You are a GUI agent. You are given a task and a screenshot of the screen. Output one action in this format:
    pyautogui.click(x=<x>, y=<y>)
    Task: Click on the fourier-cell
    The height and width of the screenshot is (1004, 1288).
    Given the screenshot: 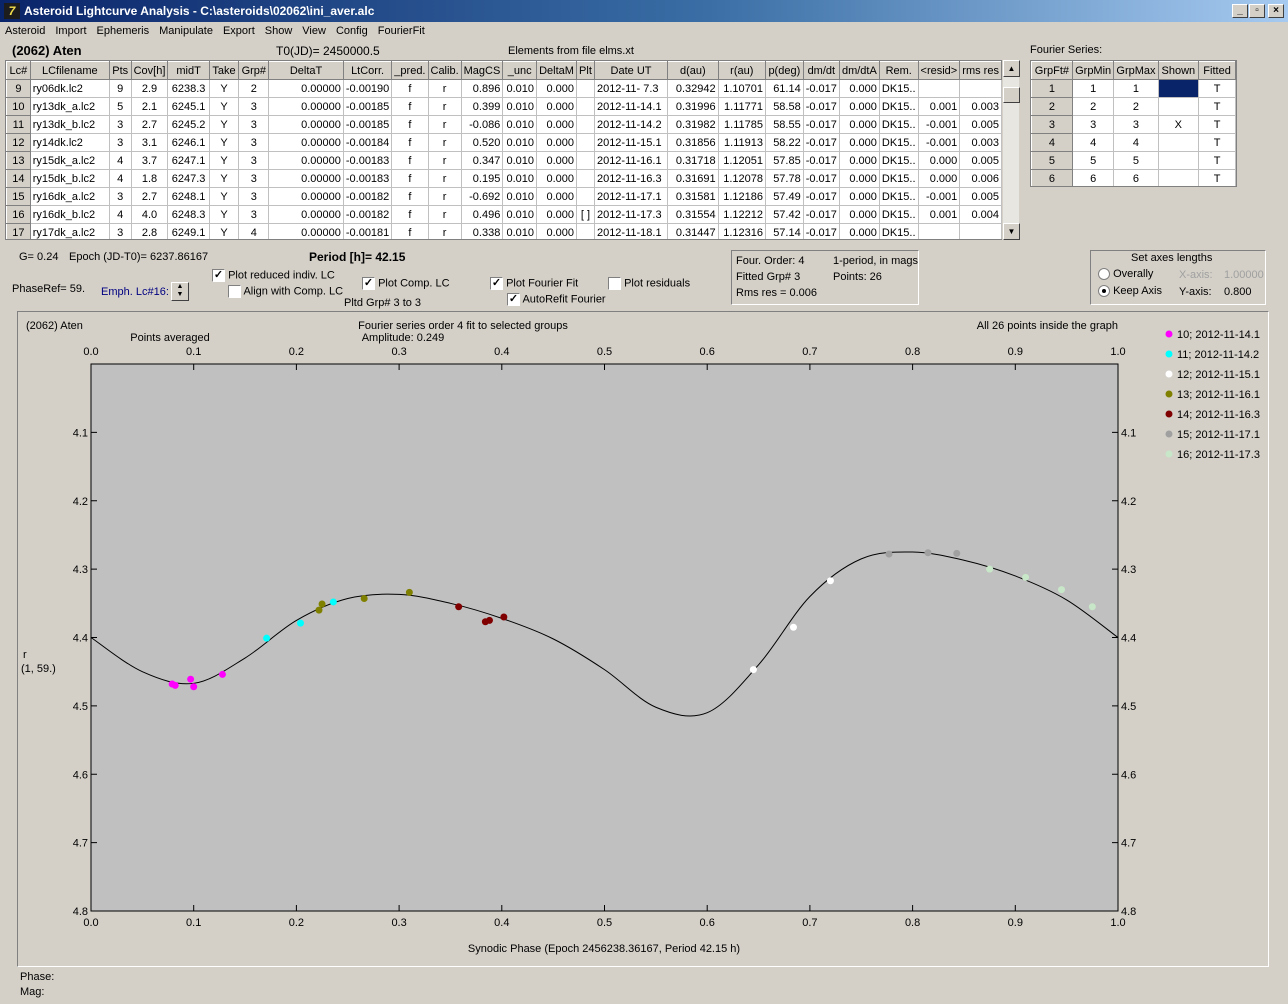 What is the action you would take?
    pyautogui.click(x=1179, y=106)
    